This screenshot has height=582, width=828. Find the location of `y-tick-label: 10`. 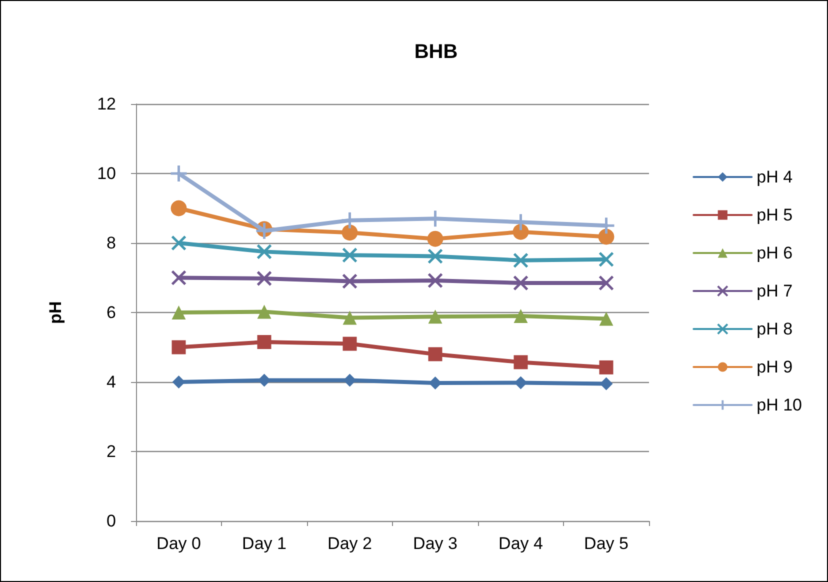

y-tick-label: 10 is located at coordinates (106, 173).